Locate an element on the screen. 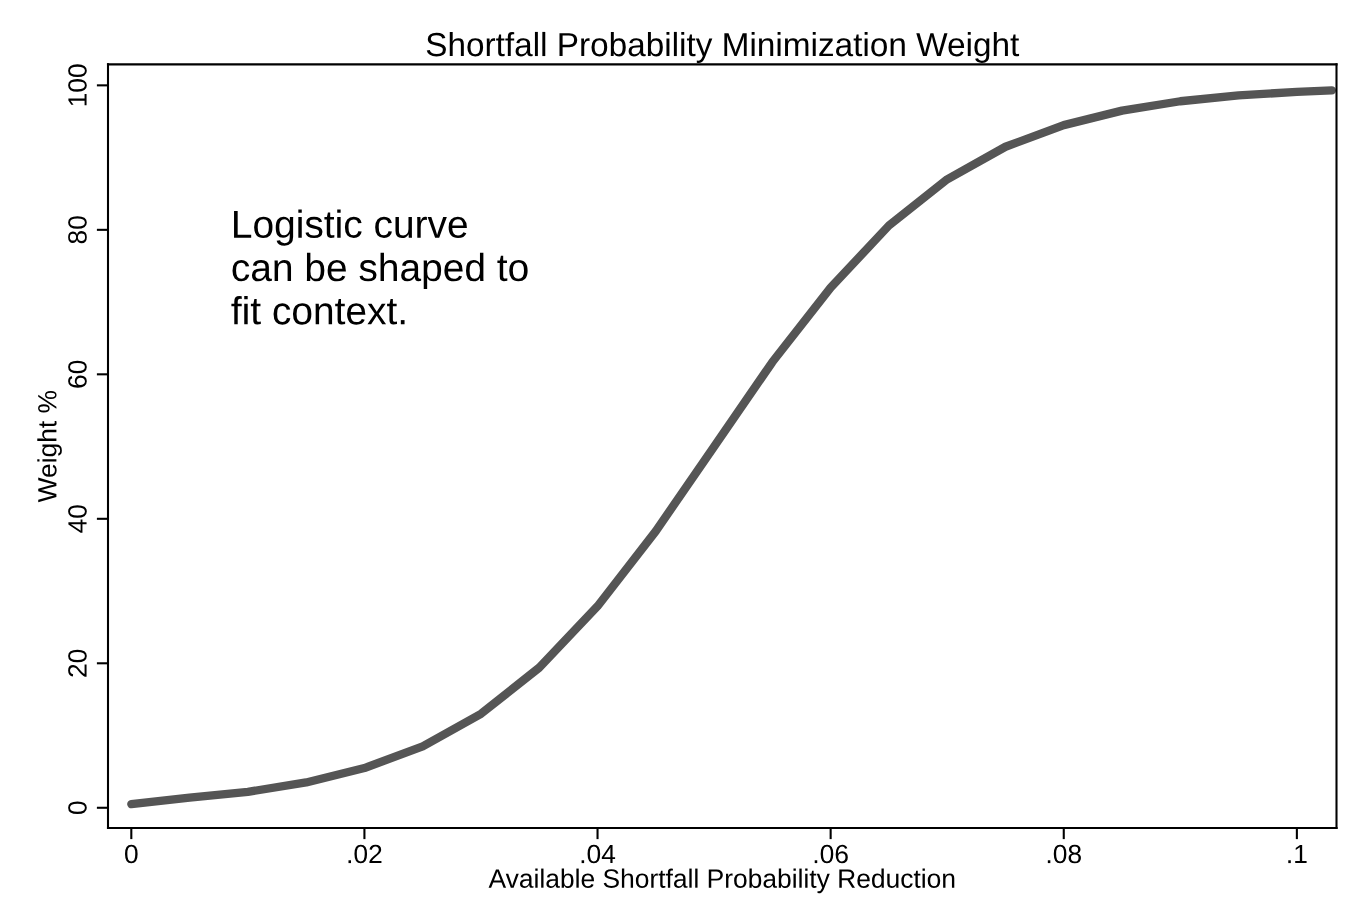 Image resolution: width=1350 pixels, height=920 pixels. y-tick-label: 20 is located at coordinates (77, 663).